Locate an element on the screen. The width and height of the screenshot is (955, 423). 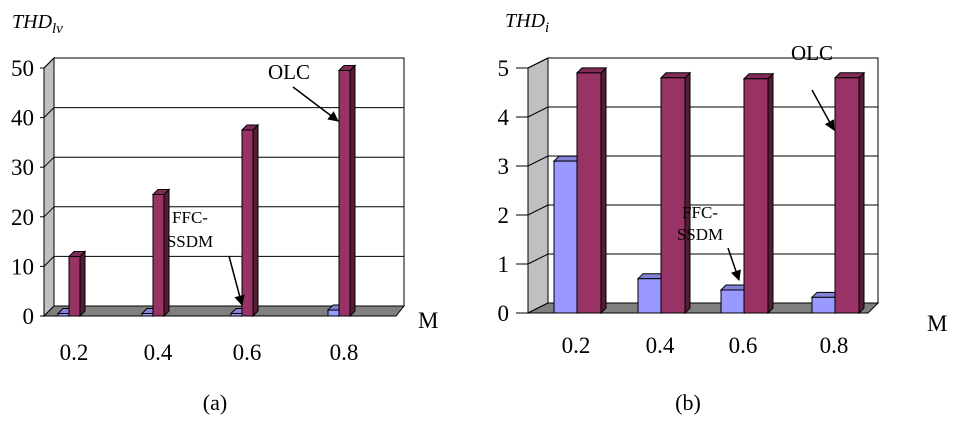
caption: (a) is located at coordinates (215, 402).